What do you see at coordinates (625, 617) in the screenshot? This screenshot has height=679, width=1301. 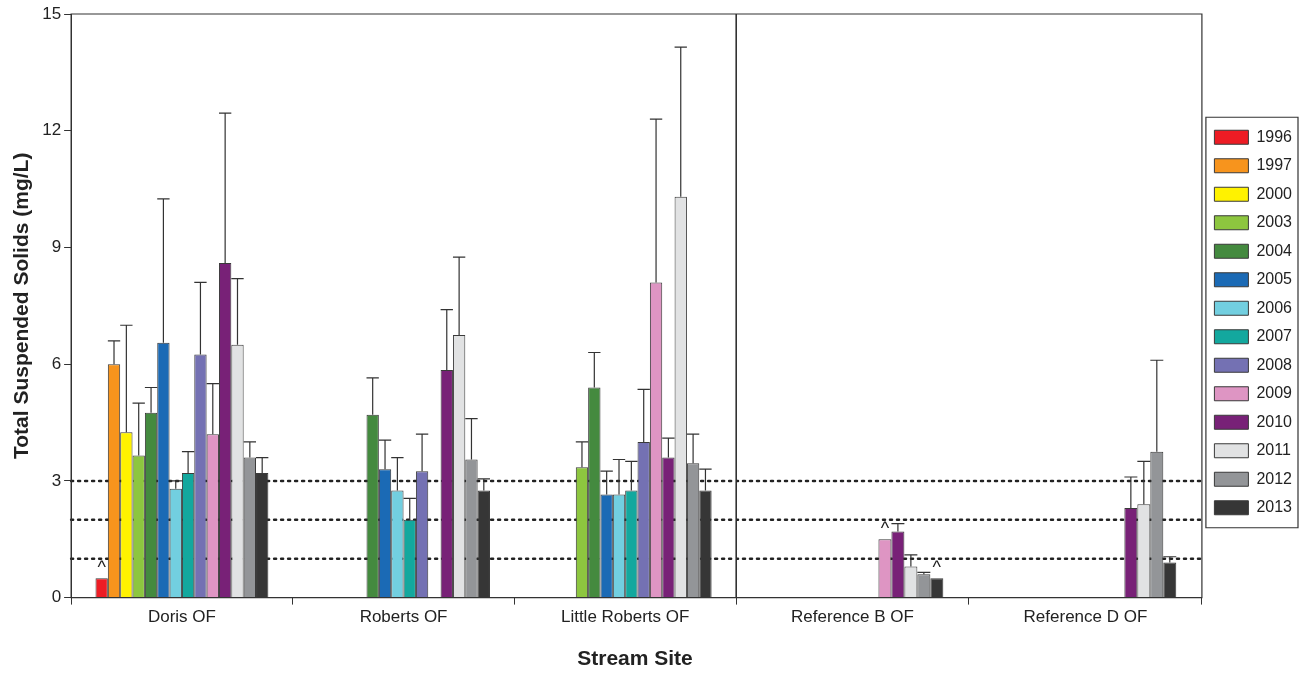 I see `x-tick-label: Little Roberts OF` at bounding box center [625, 617].